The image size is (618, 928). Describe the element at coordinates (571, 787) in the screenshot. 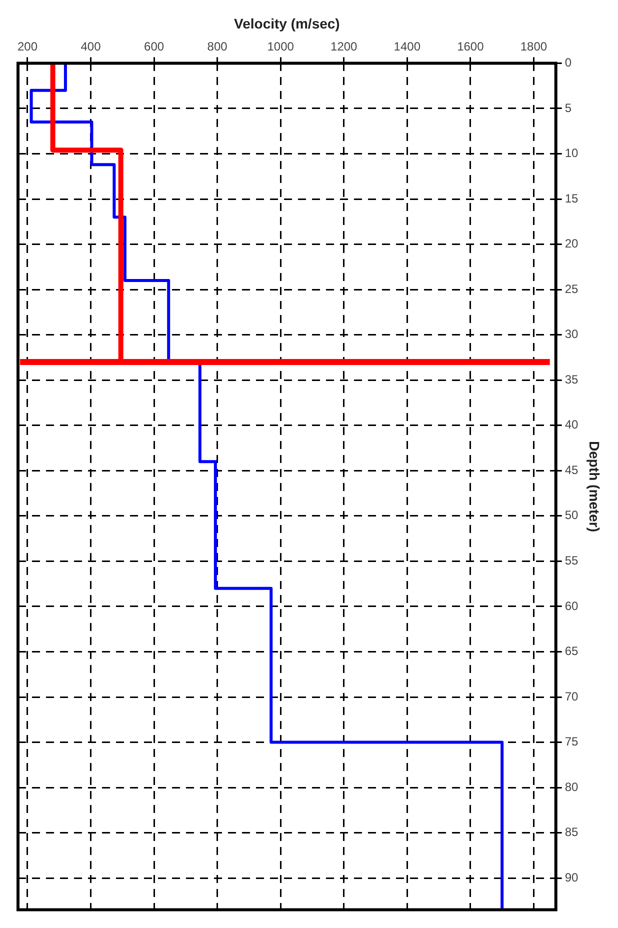

I see `y-tick-label: 80` at that location.